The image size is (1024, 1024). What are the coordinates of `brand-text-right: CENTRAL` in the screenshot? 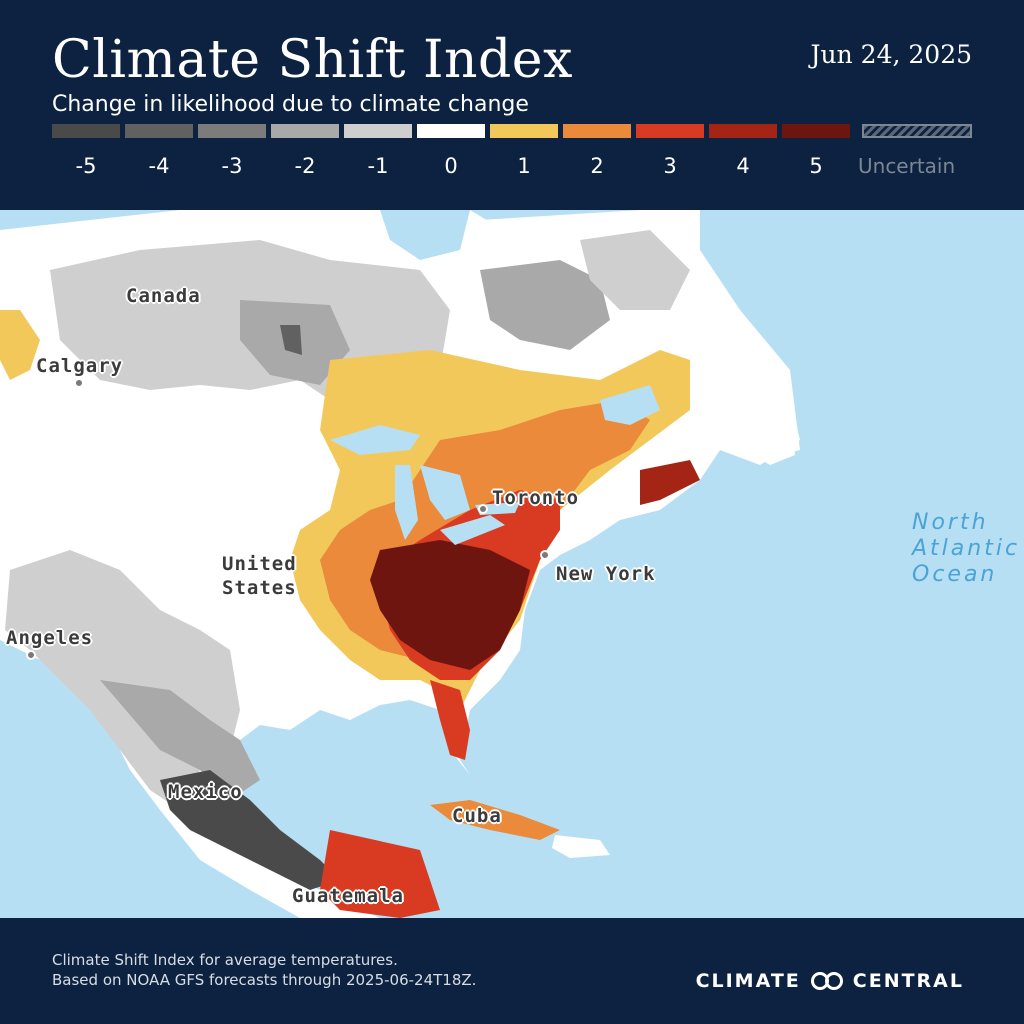 It's located at (908, 981).